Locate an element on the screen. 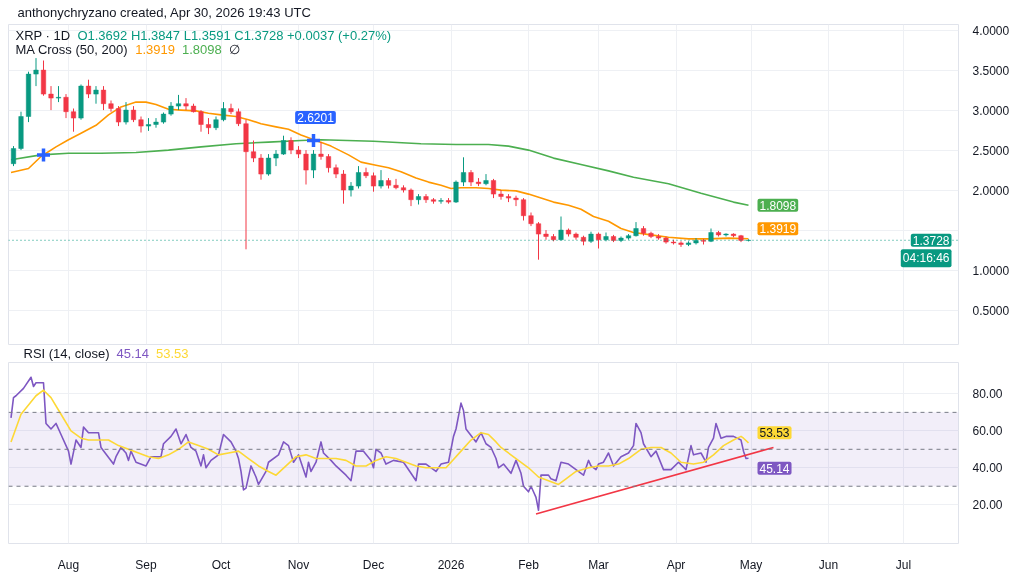  x-tick-label: Oct is located at coordinates (221, 564).